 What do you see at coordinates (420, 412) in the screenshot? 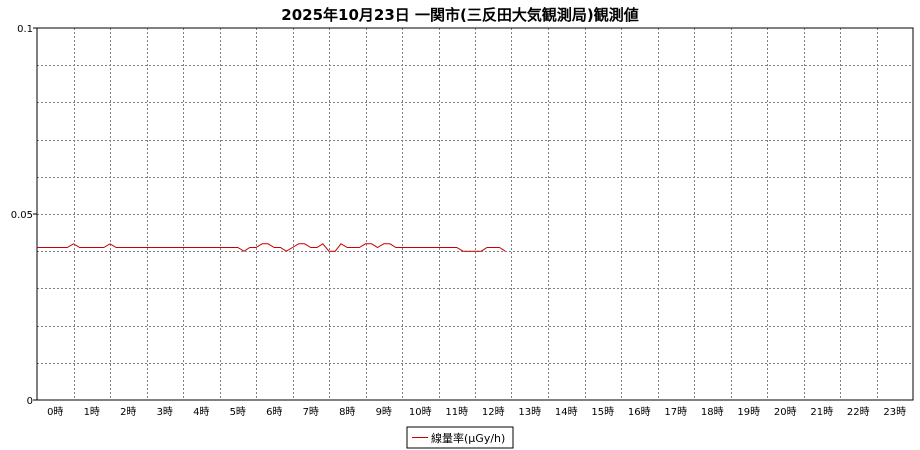
I see `x-tick-label: 10時` at bounding box center [420, 412].